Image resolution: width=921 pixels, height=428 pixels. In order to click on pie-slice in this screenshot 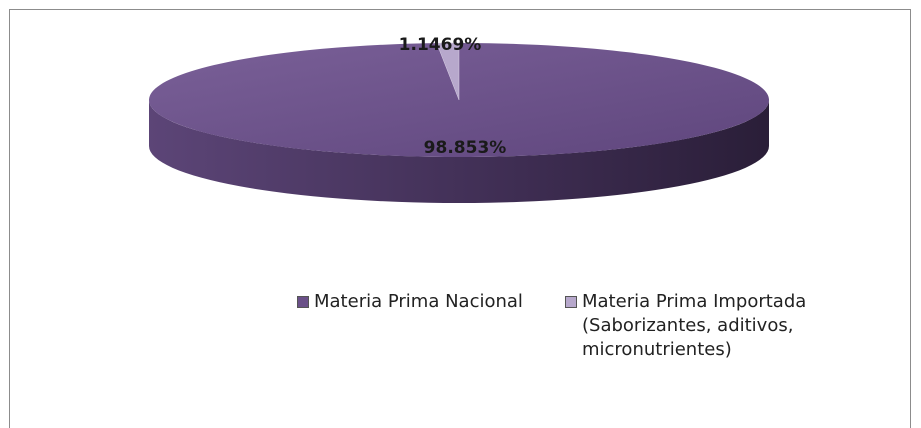, I will do `click(448, 71)`.